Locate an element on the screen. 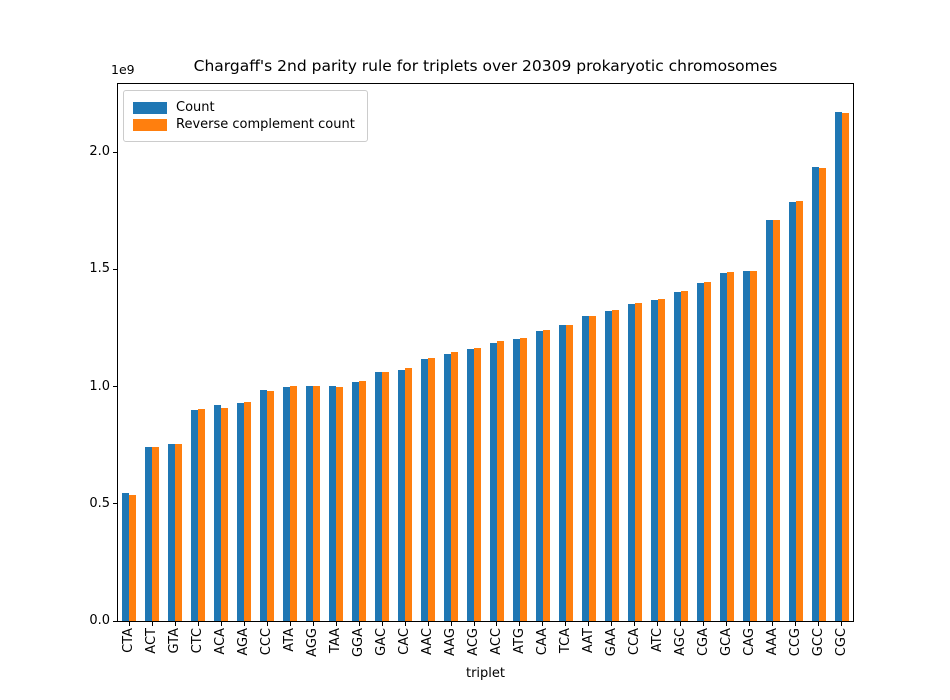 This screenshot has width=950, height=700. bar-revcomp-CGA is located at coordinates (707, 451).